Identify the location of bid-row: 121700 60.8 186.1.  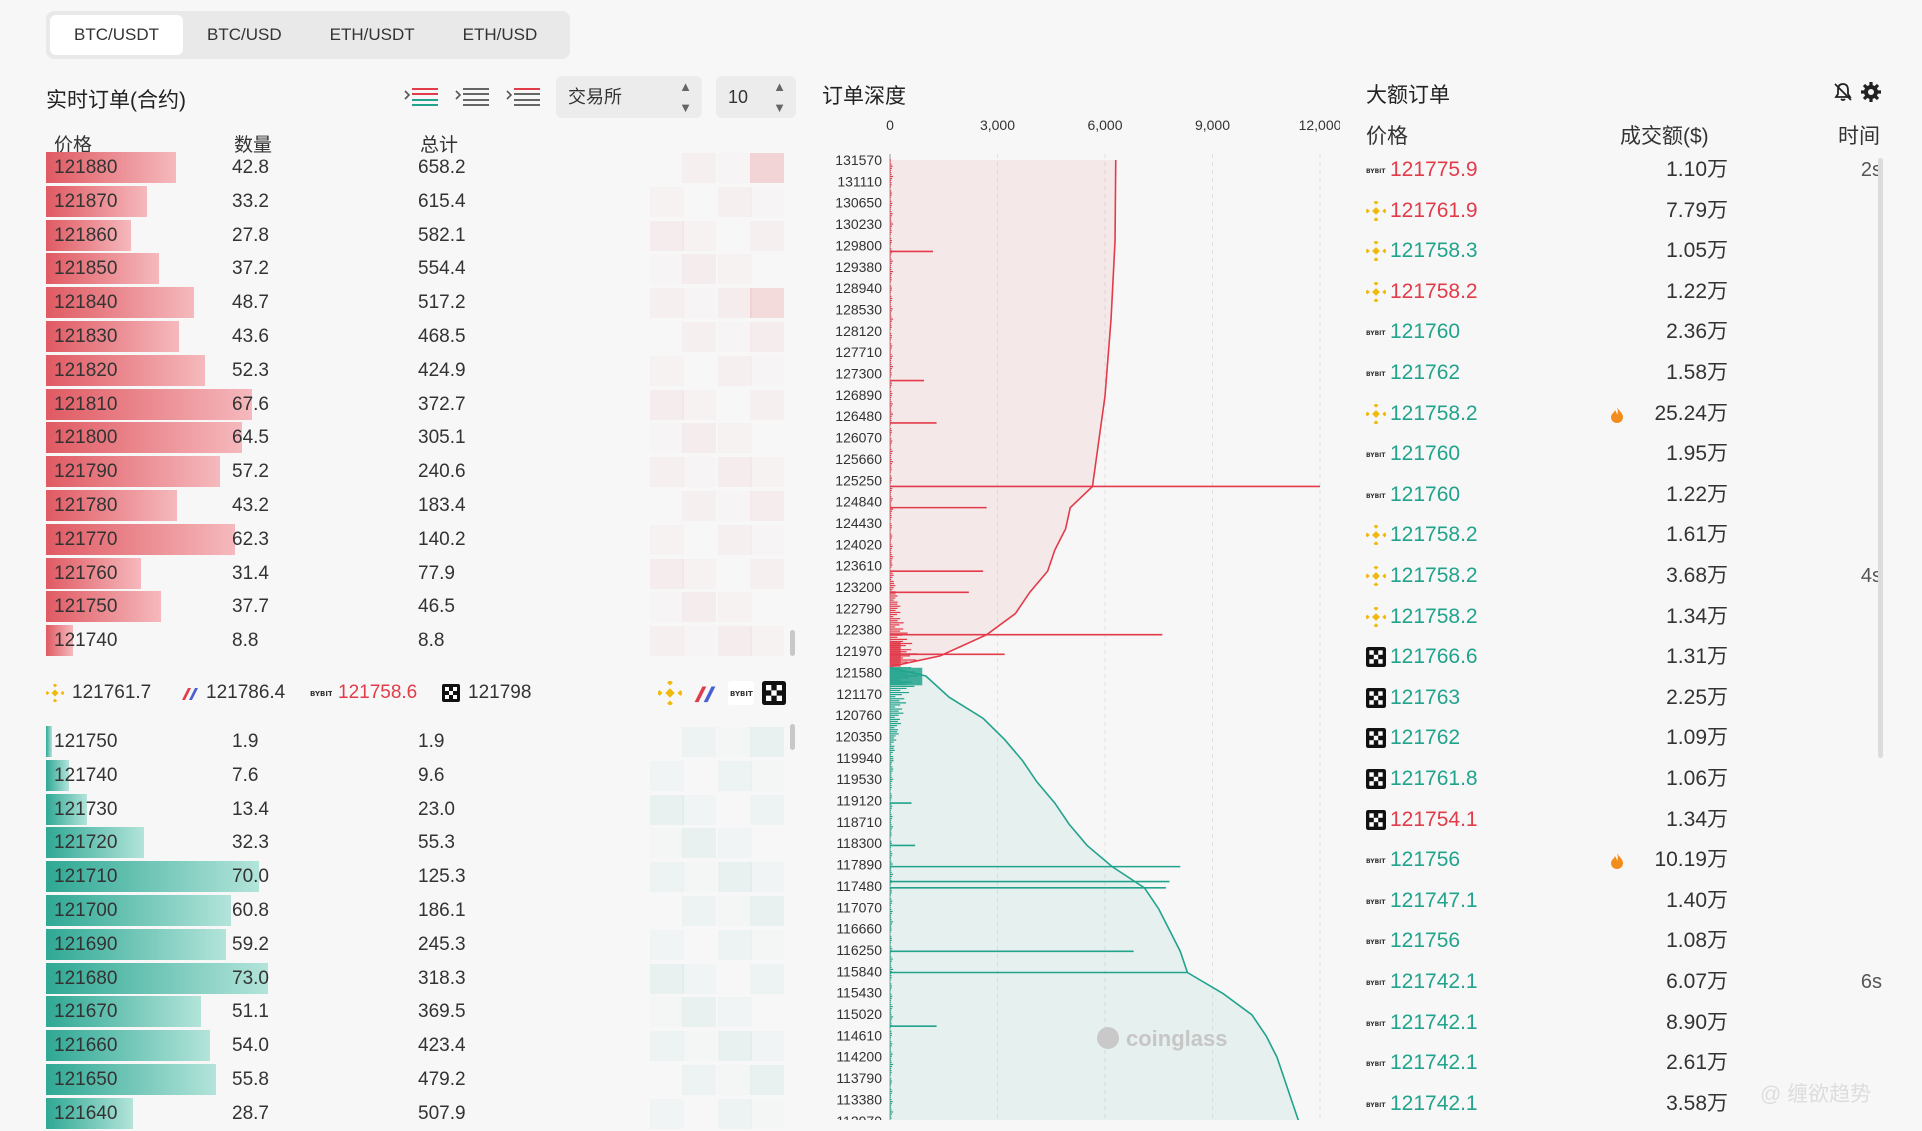
(416, 911).